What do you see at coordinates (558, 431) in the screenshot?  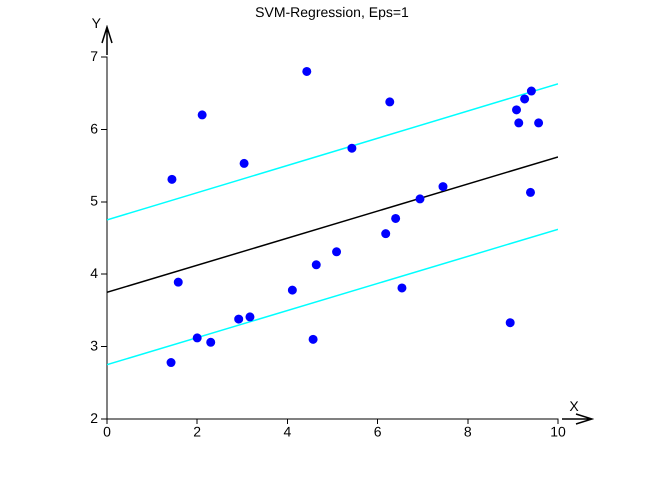 I see `x-tick-label: 10` at bounding box center [558, 431].